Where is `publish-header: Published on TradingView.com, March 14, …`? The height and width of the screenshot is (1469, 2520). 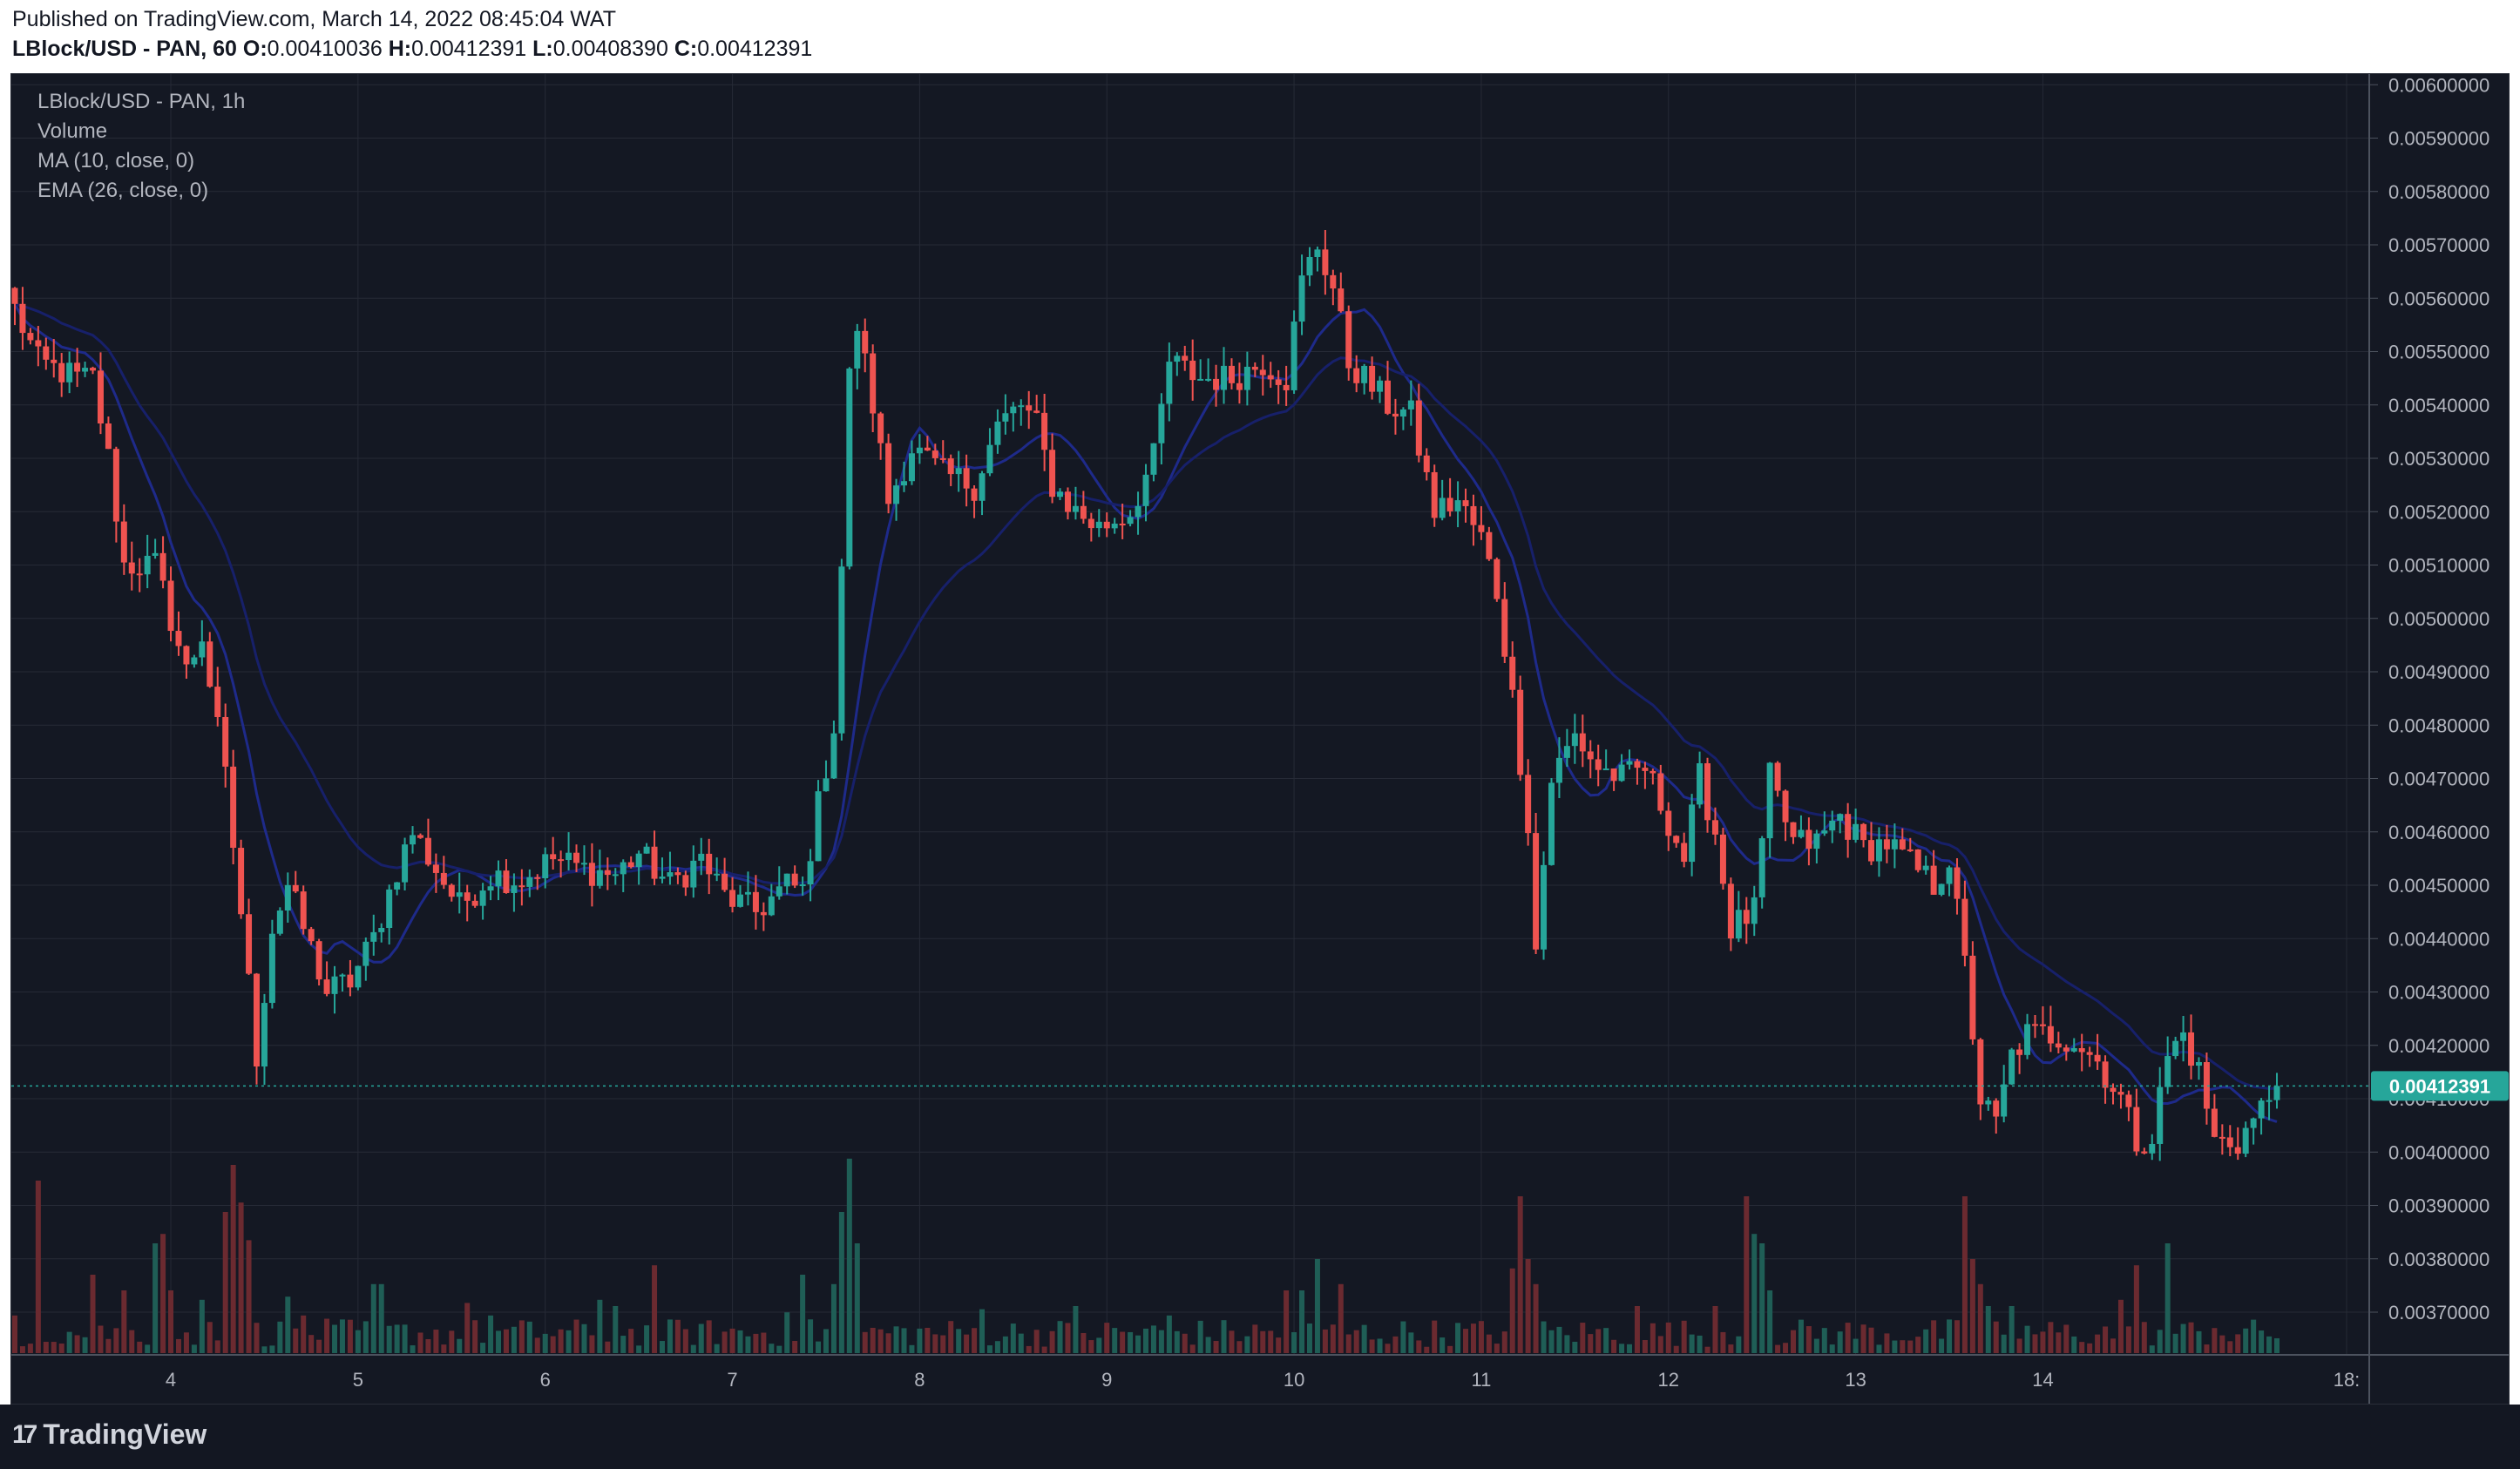 publish-header: Published on TradingView.com, March 14, … is located at coordinates (1260, 37).